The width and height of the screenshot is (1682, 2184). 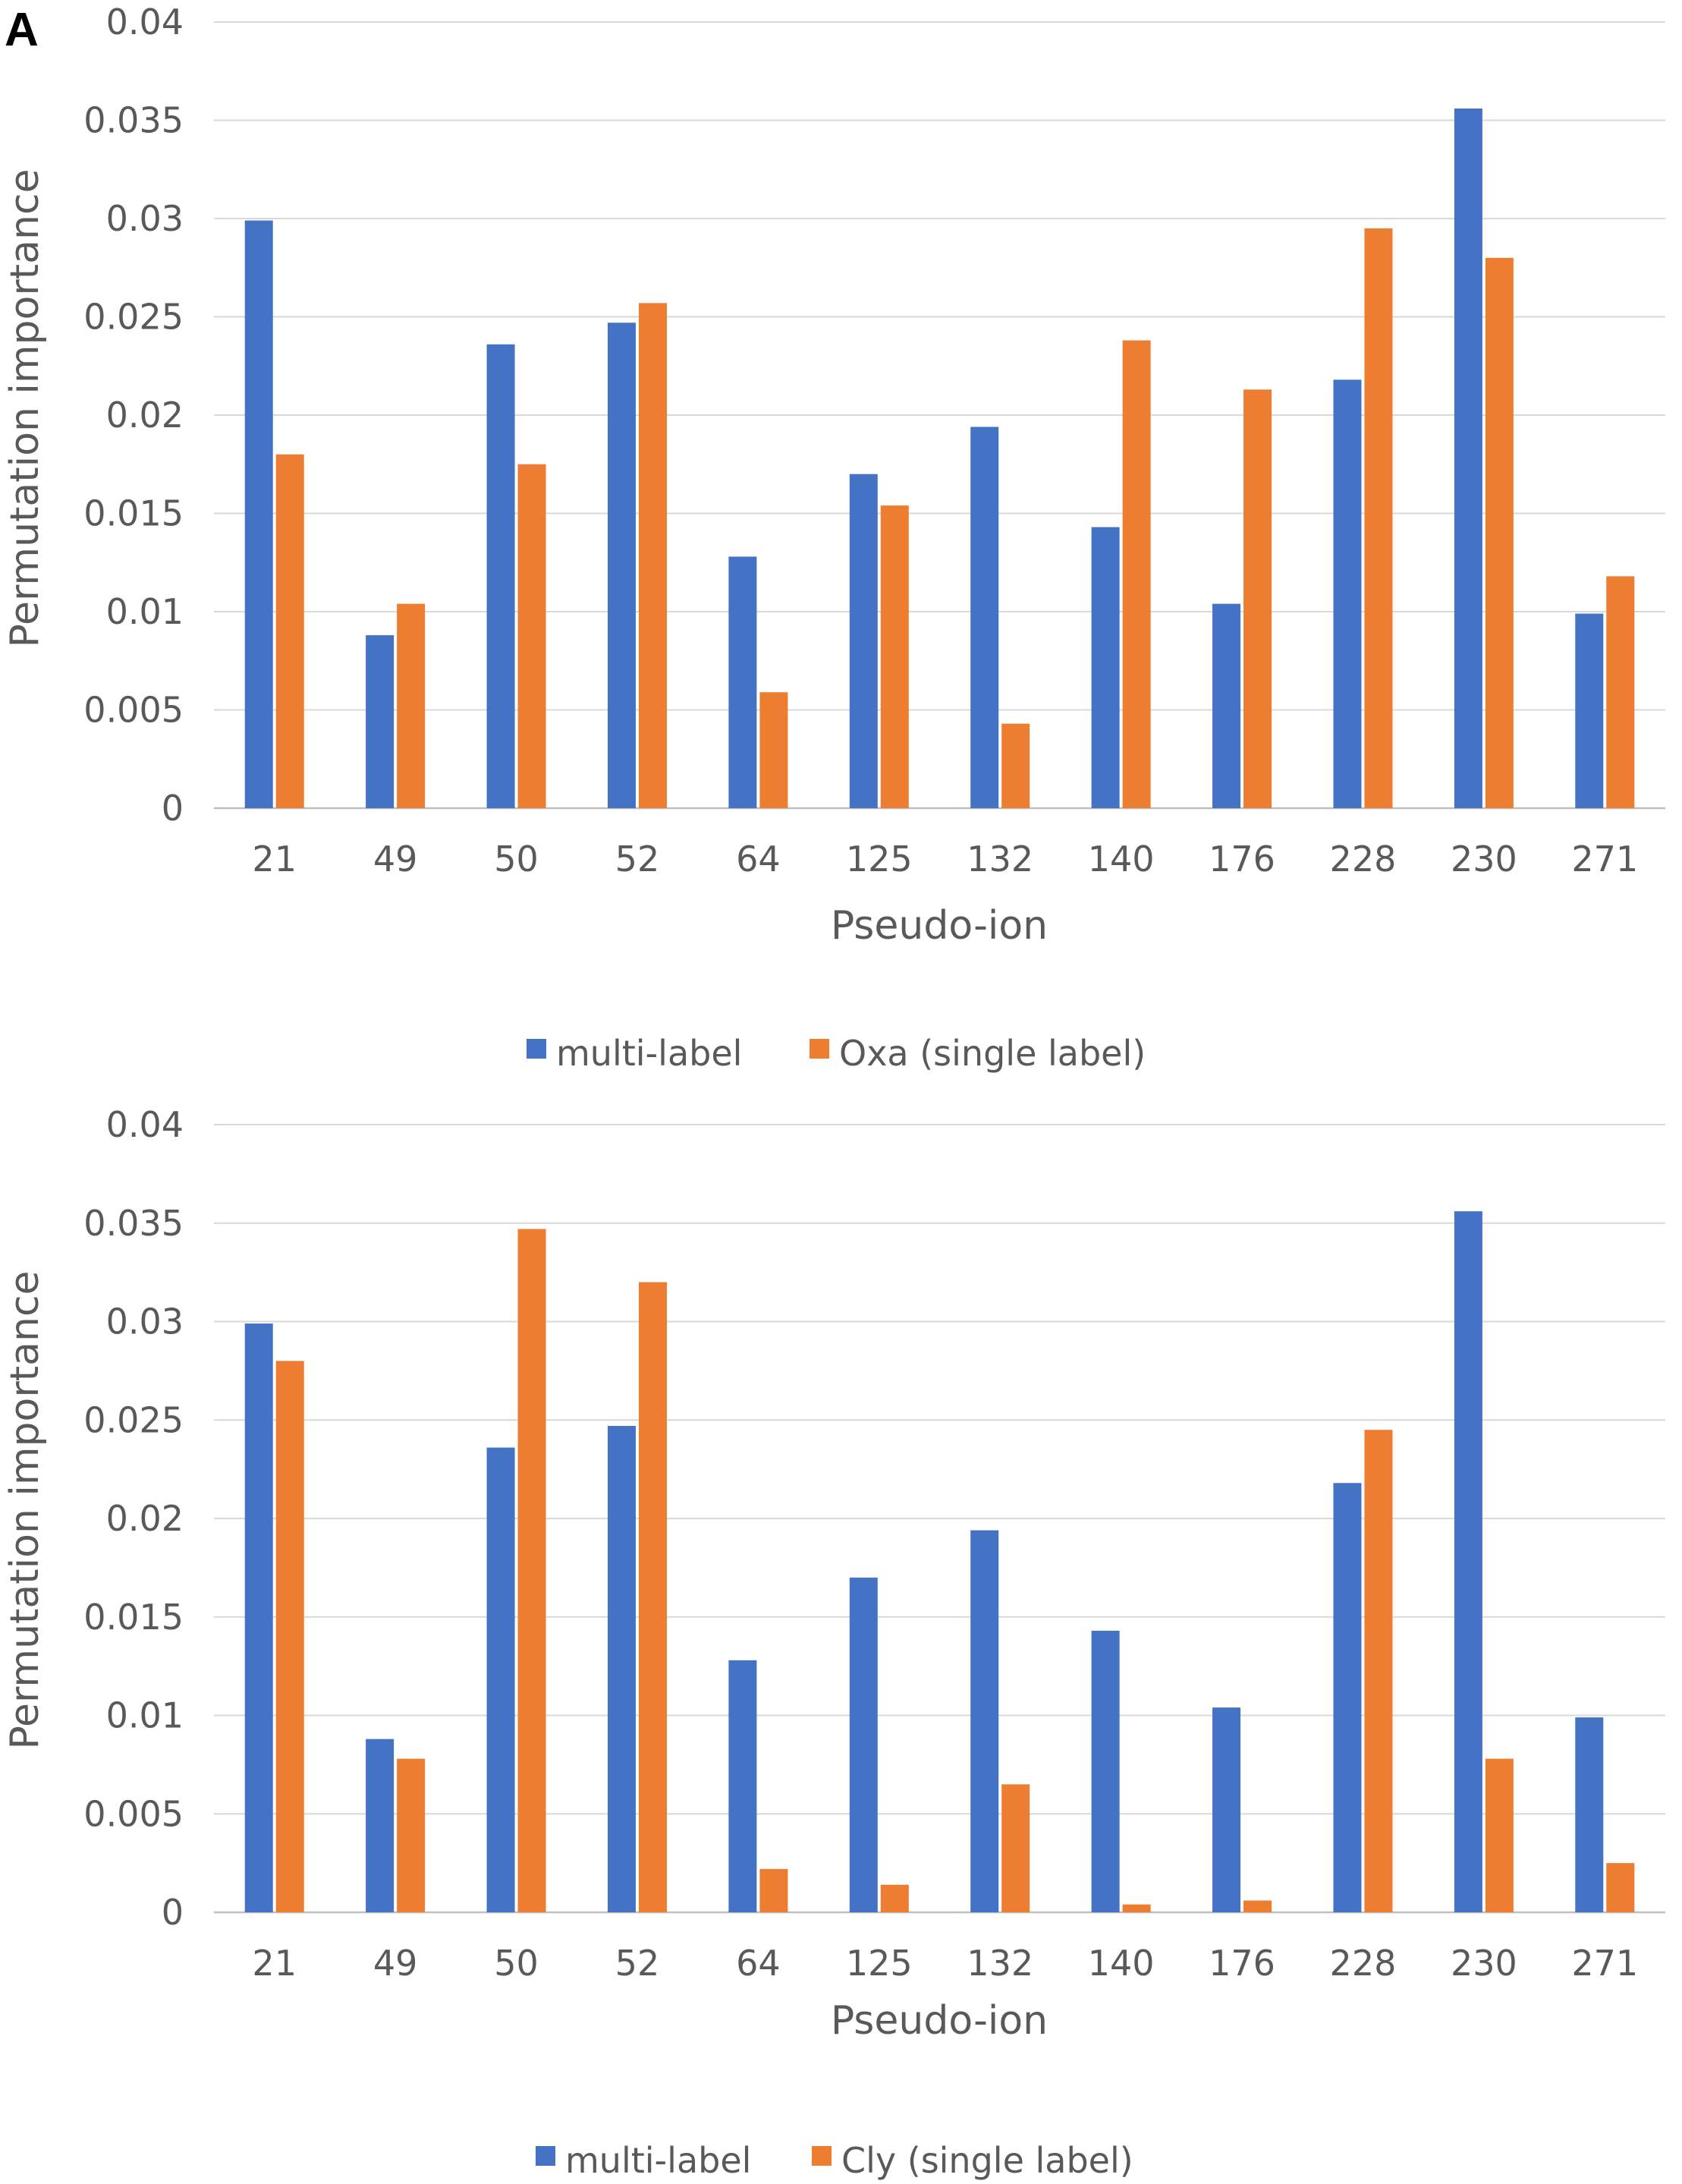 I want to click on panel-label-b: B, so click(x=22, y=1097).